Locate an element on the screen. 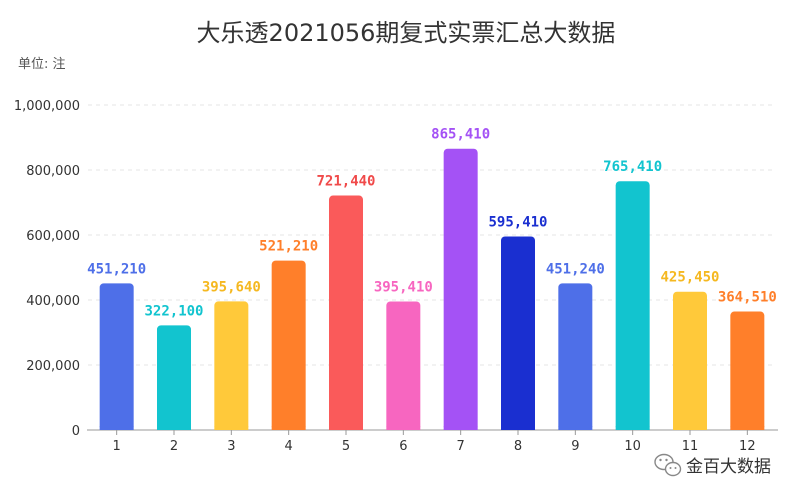 The width and height of the screenshot is (812, 500). data-label-9: 451,240 is located at coordinates (575, 269).